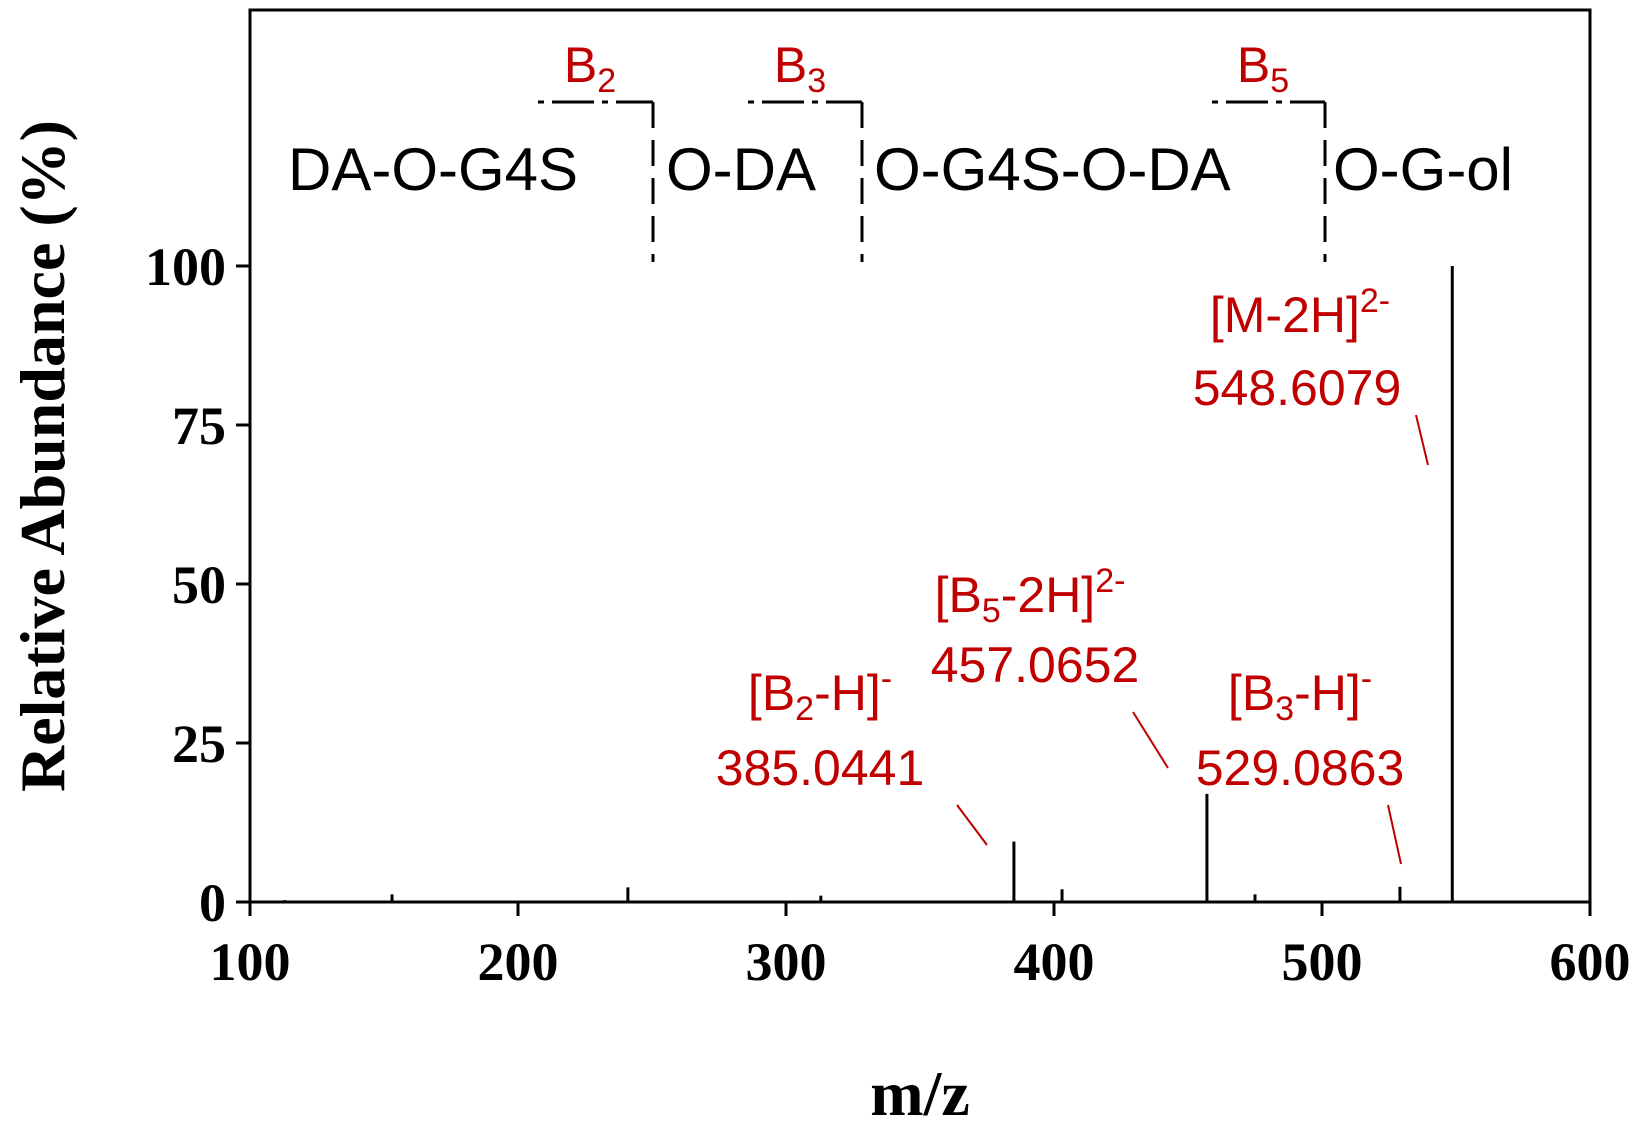 This screenshot has width=1650, height=1129. What do you see at coordinates (518, 962) in the screenshot?
I see `x-tick-label: 200` at bounding box center [518, 962].